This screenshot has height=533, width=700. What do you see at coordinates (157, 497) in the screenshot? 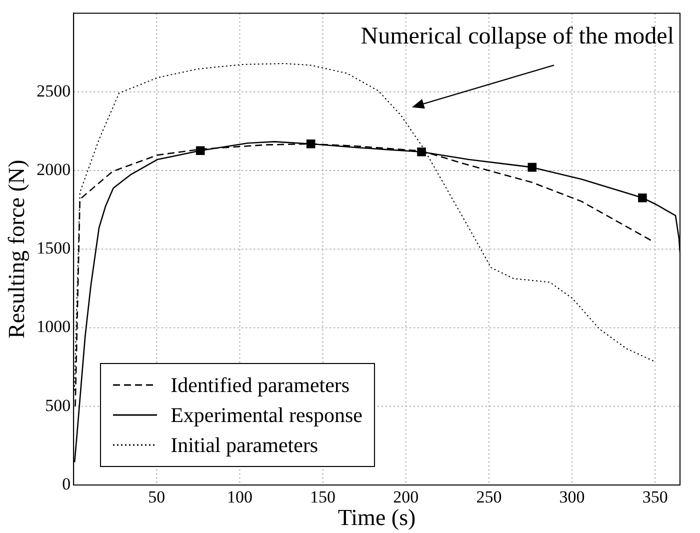
I see `x-tick-label: 50` at bounding box center [157, 497].